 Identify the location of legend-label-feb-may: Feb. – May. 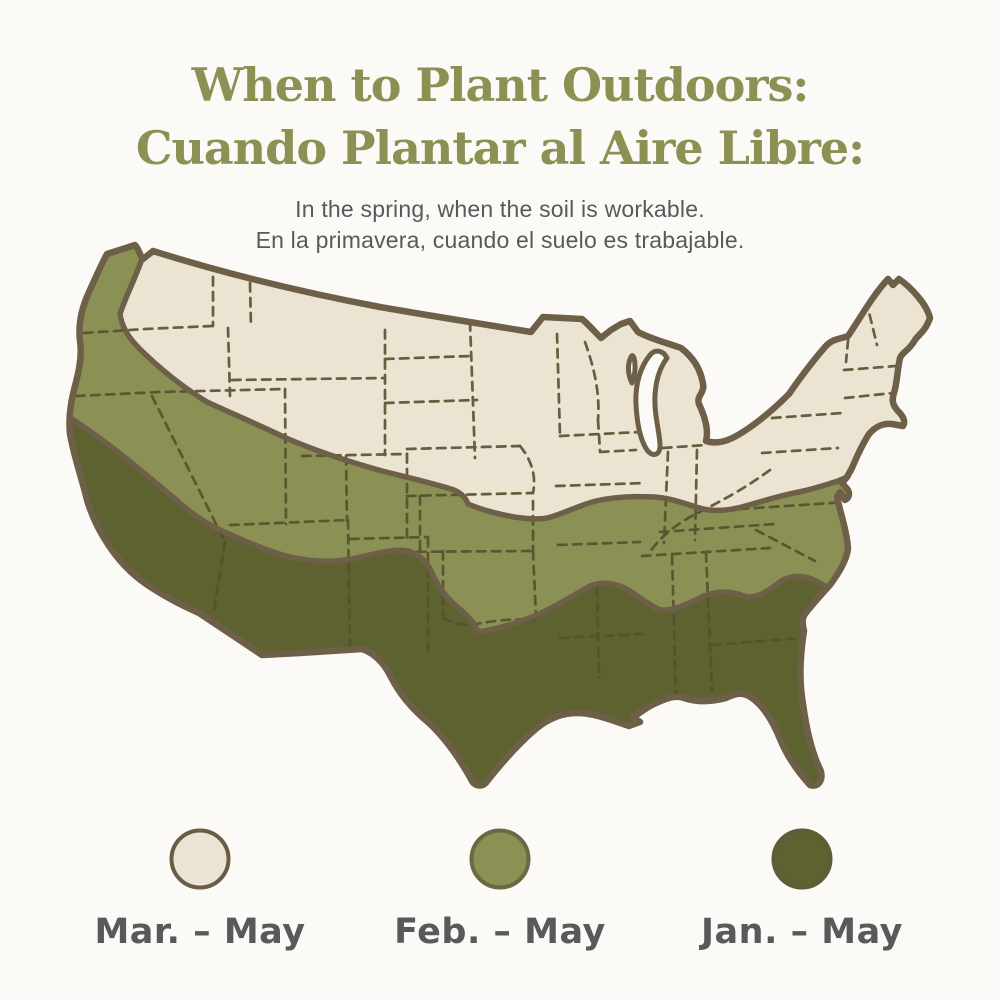
(500, 932).